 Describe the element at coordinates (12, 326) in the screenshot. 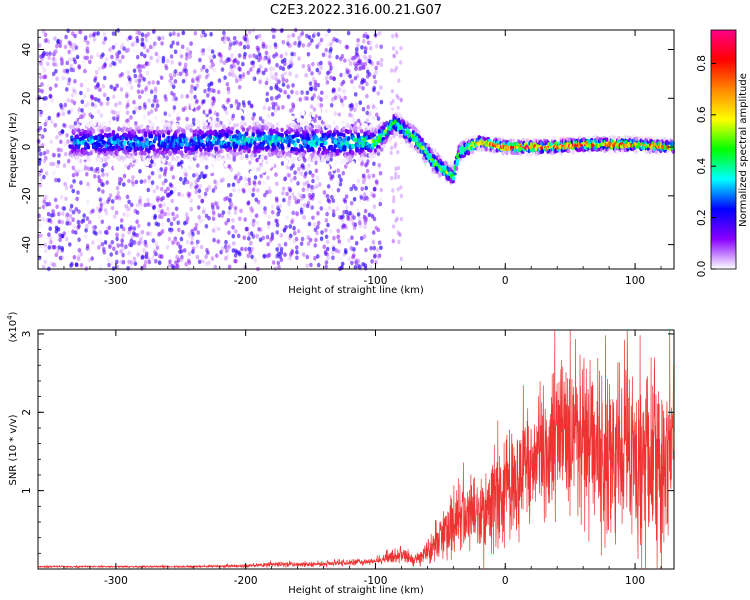

I see `snr-y-multiplier: (x104)` at that location.